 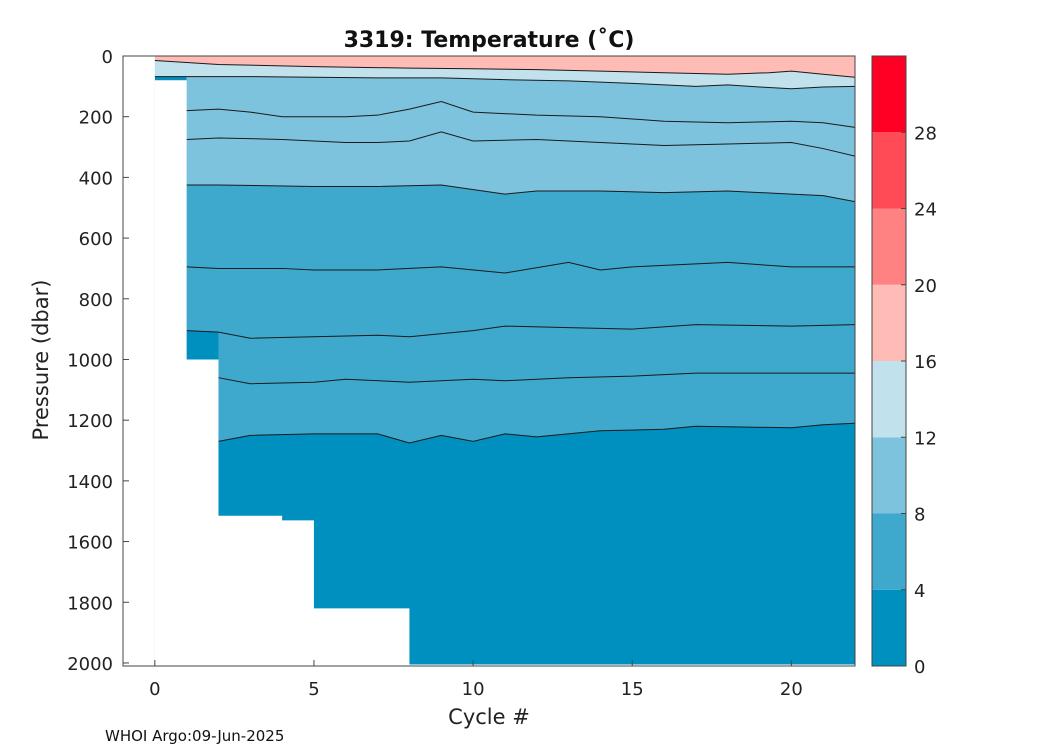 What do you see at coordinates (194, 736) in the screenshot?
I see `footer-text: WHOI Argo:09-Jun-2025` at bounding box center [194, 736].